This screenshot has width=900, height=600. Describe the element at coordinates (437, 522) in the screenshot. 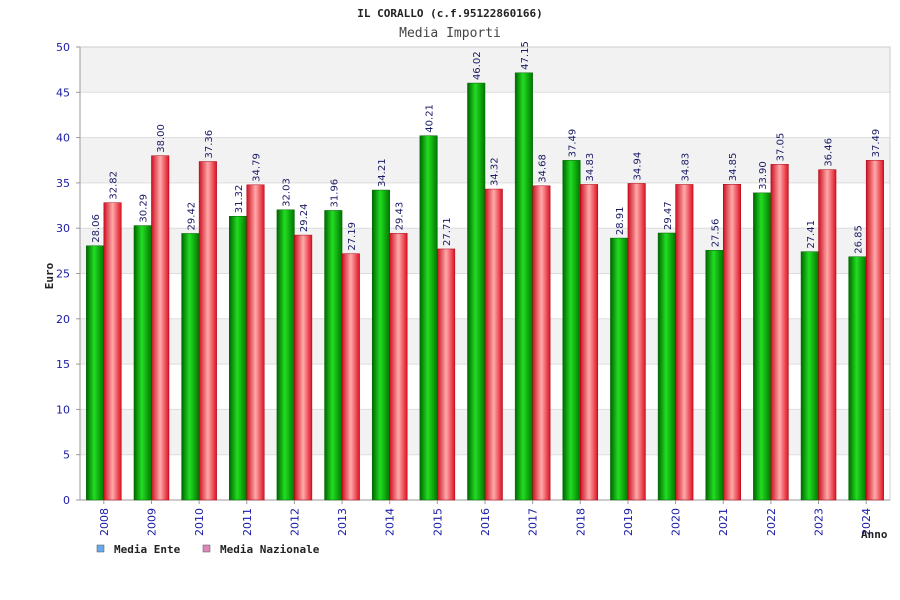

I see `x-tick-label: 2015` at that location.